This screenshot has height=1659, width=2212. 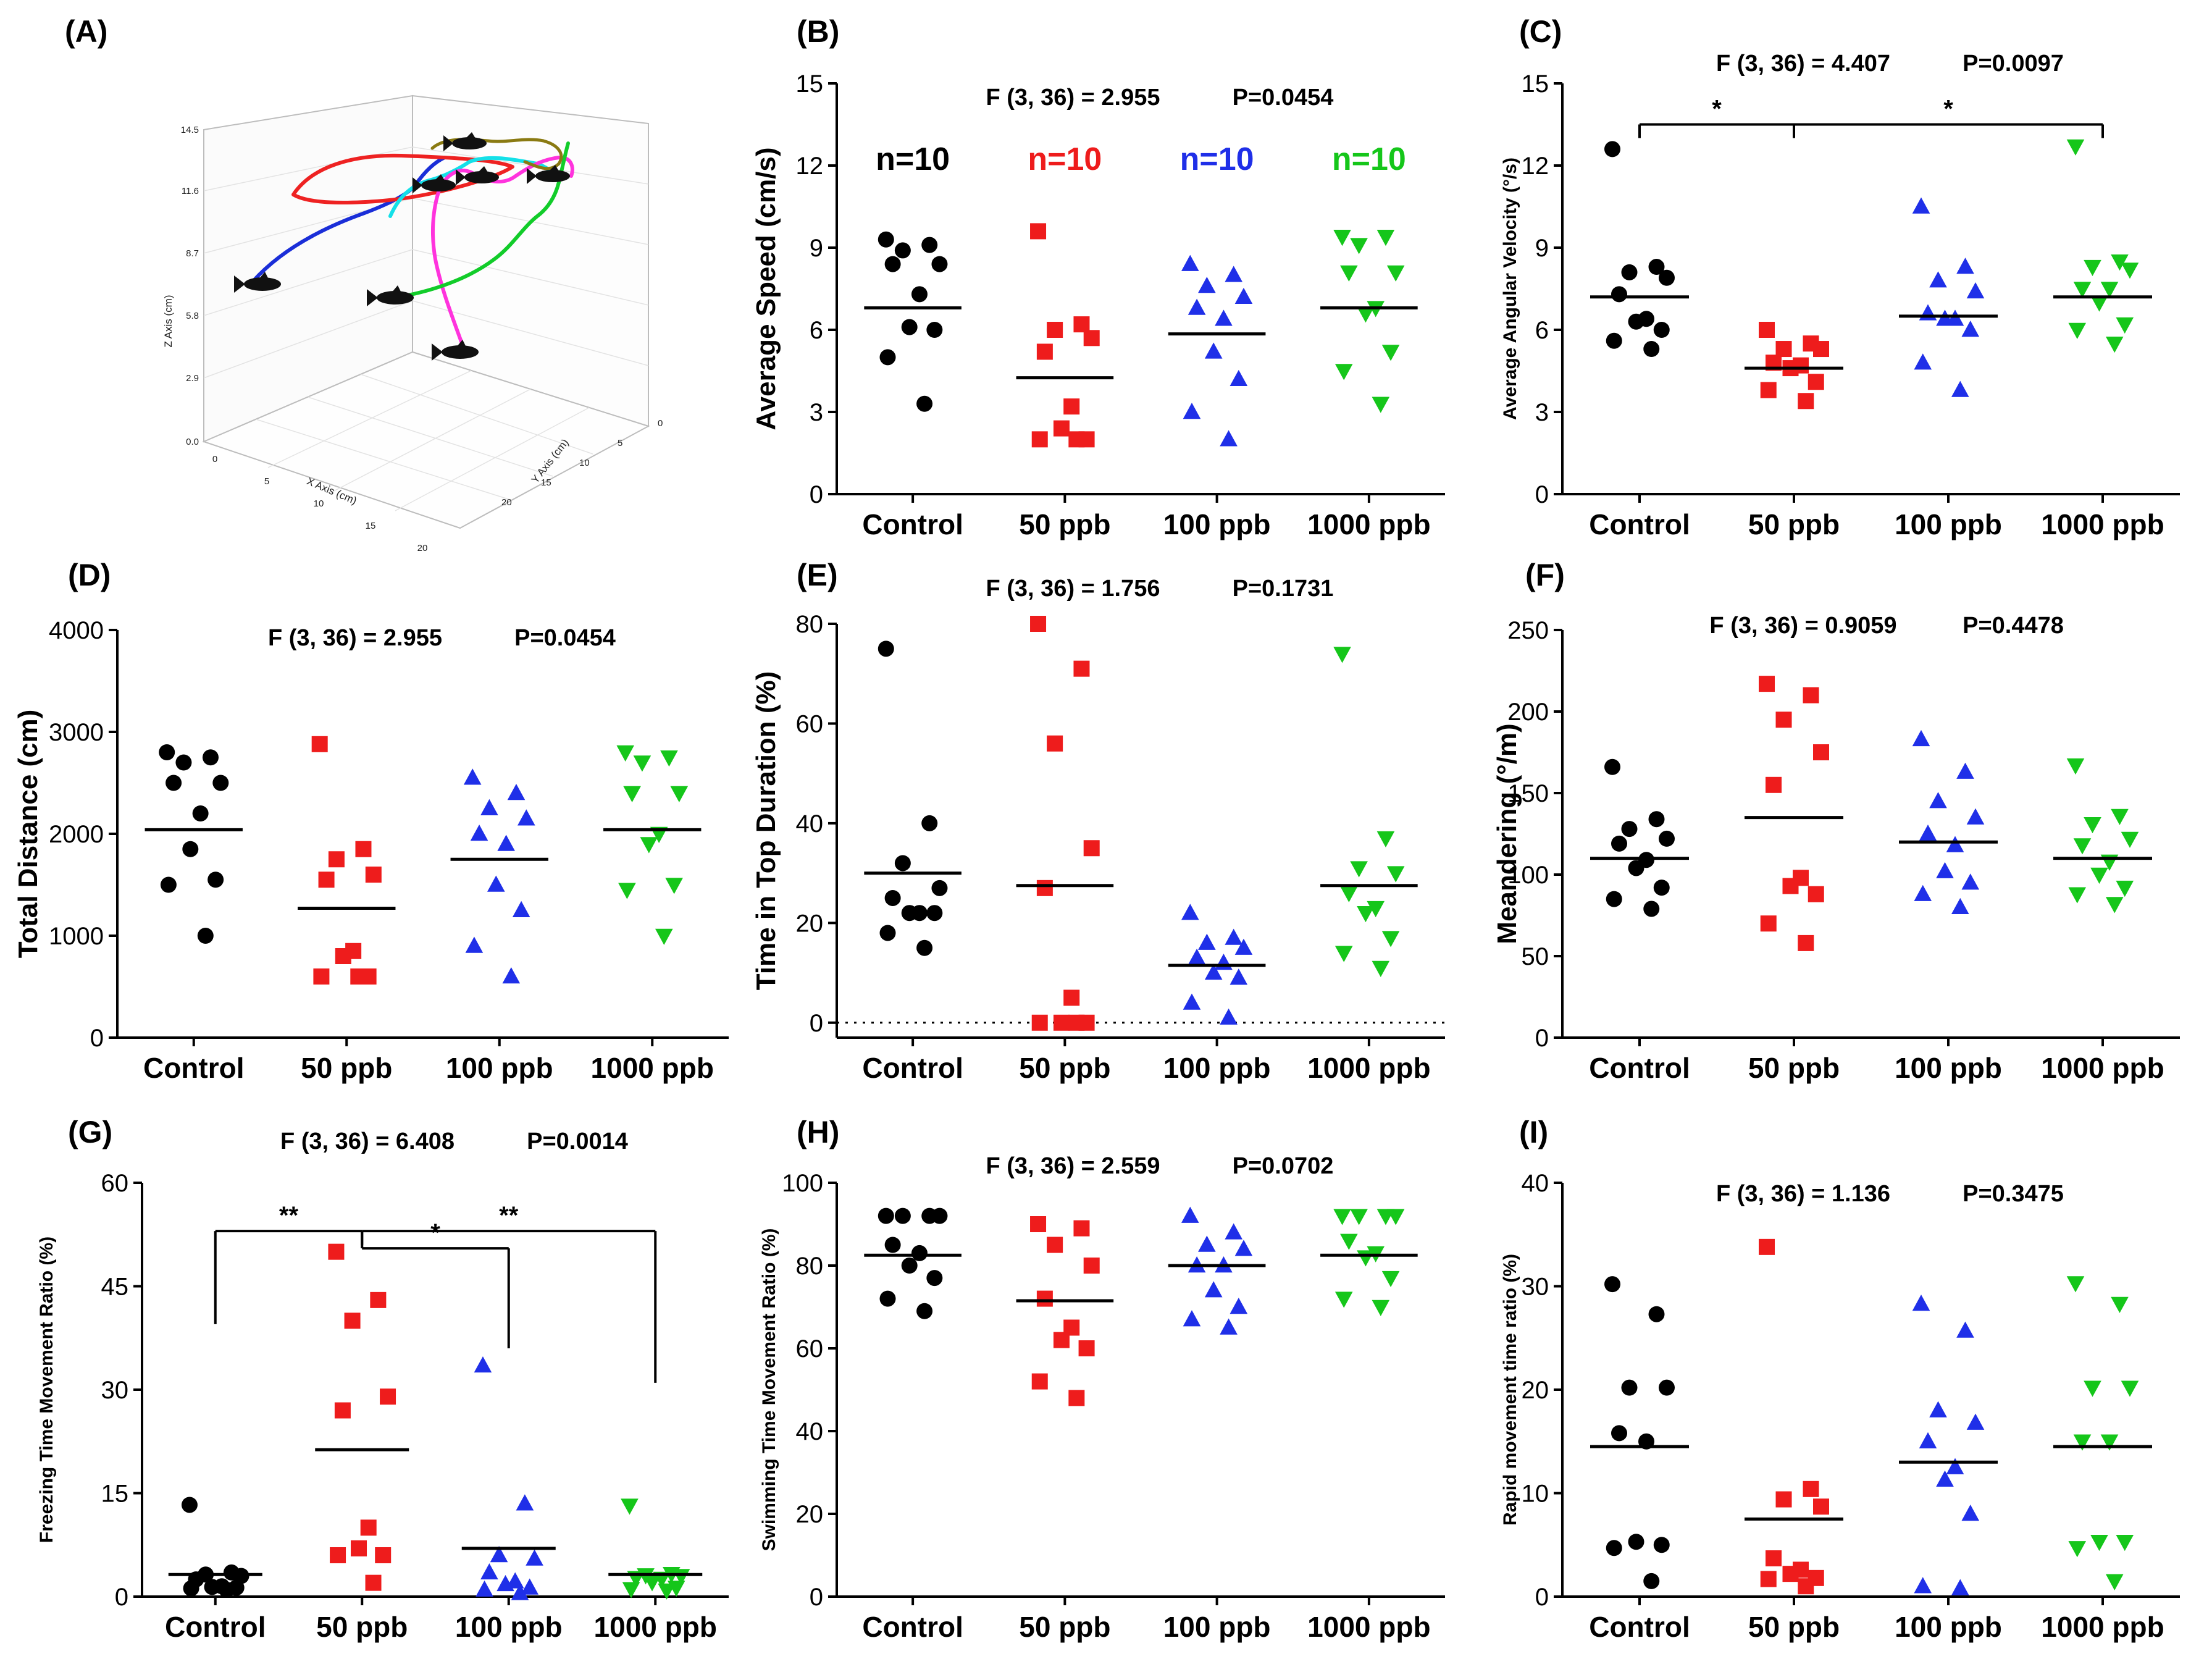 I want to click on series-100-ppb, so click(x=499, y=876).